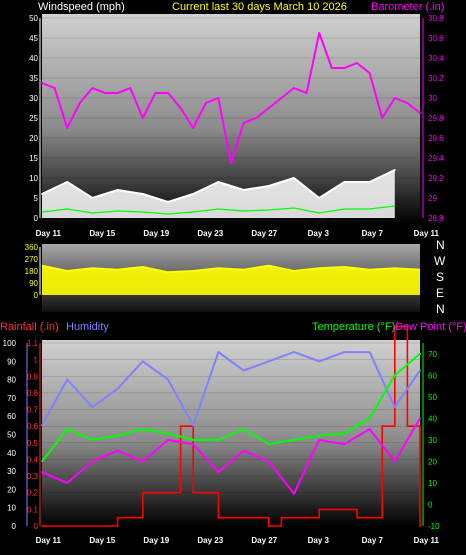  What do you see at coordinates (11, 416) in the screenshot?
I see `humidity-y-tick-label: 60` at bounding box center [11, 416].